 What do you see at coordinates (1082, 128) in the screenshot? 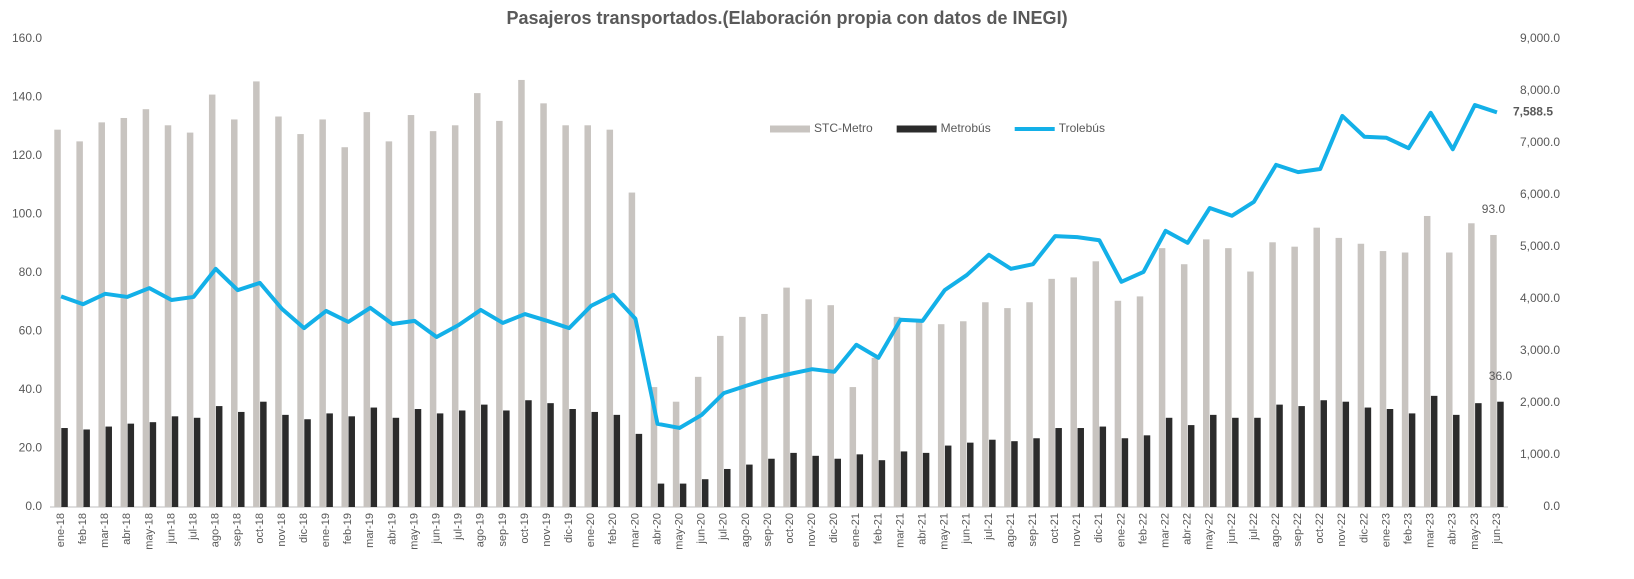
I see `legend-label: Trolebús` at bounding box center [1082, 128].